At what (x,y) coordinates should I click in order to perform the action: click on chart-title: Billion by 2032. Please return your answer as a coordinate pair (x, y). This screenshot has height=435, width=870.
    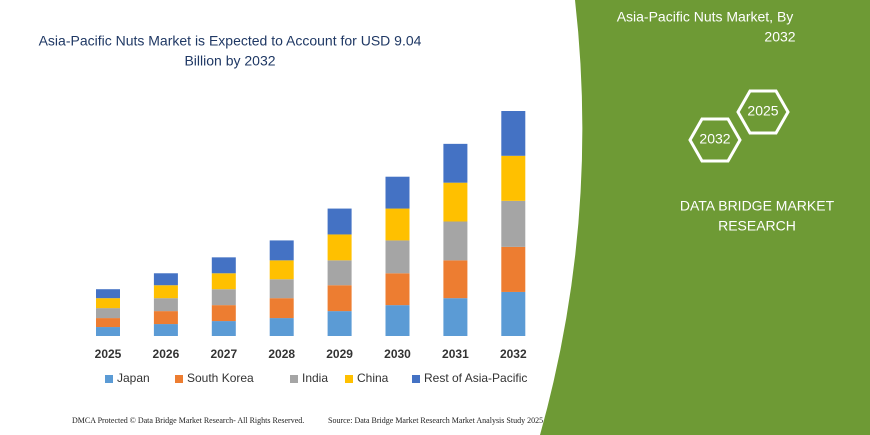
    Looking at the image, I should click on (229, 61).